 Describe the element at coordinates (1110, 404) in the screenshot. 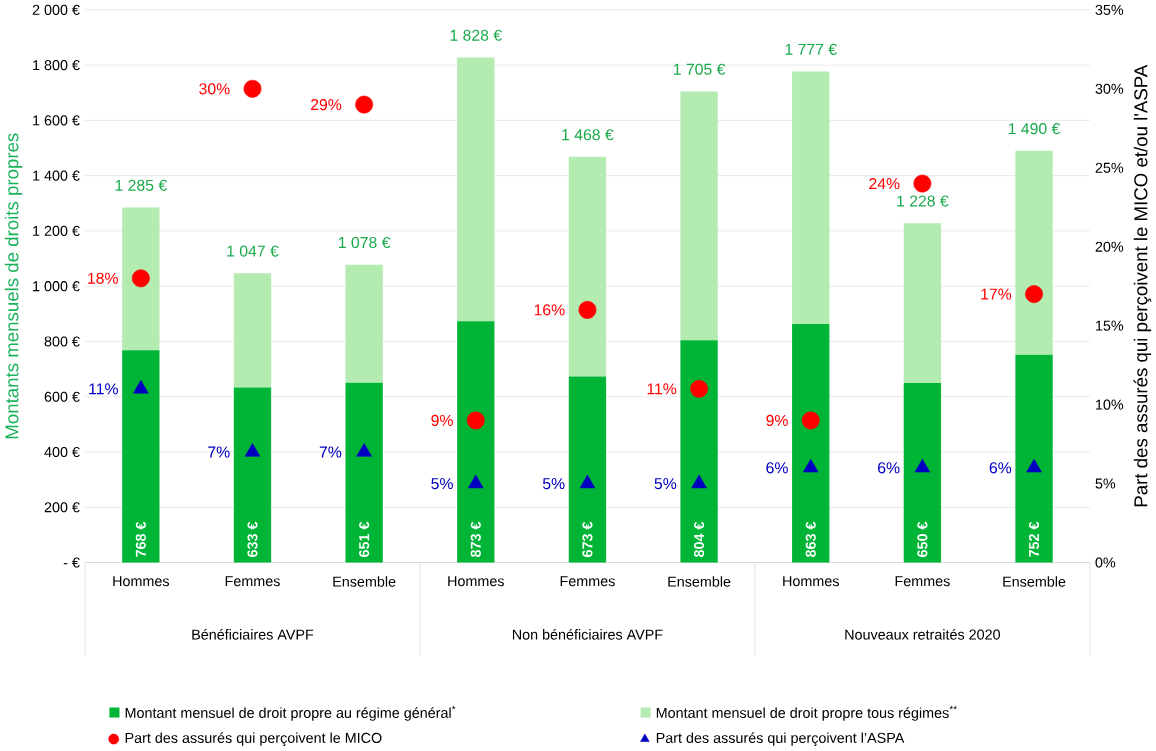

I see `y2-tick-label: 10%` at that location.